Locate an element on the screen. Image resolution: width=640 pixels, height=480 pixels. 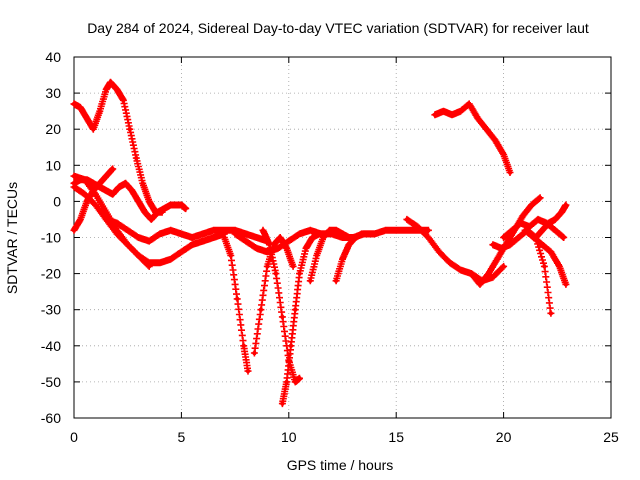
y-tick-label: -10 is located at coordinates (51, 238).